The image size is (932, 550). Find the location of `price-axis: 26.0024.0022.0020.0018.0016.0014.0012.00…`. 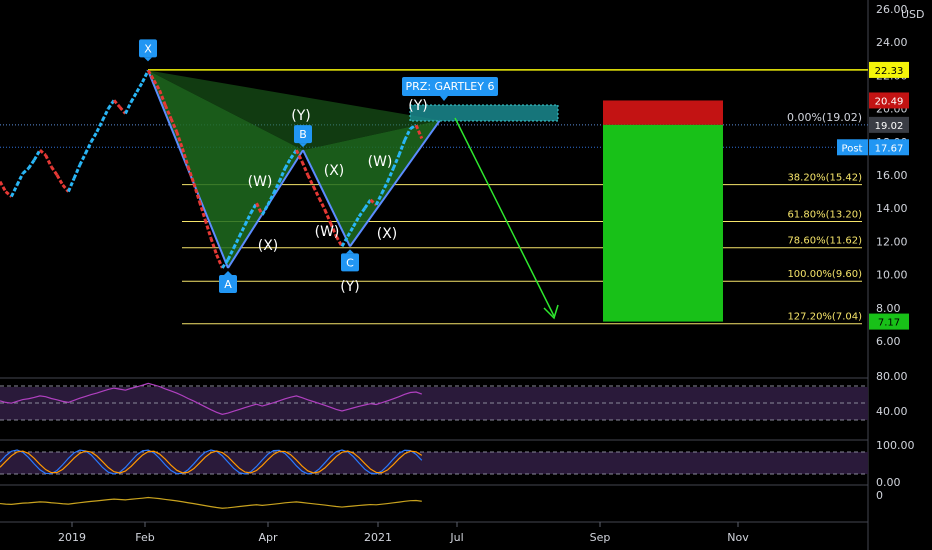

price-axis: 26.0024.0022.0020.0018.0016.0014.0012.00… is located at coordinates (881, 252).